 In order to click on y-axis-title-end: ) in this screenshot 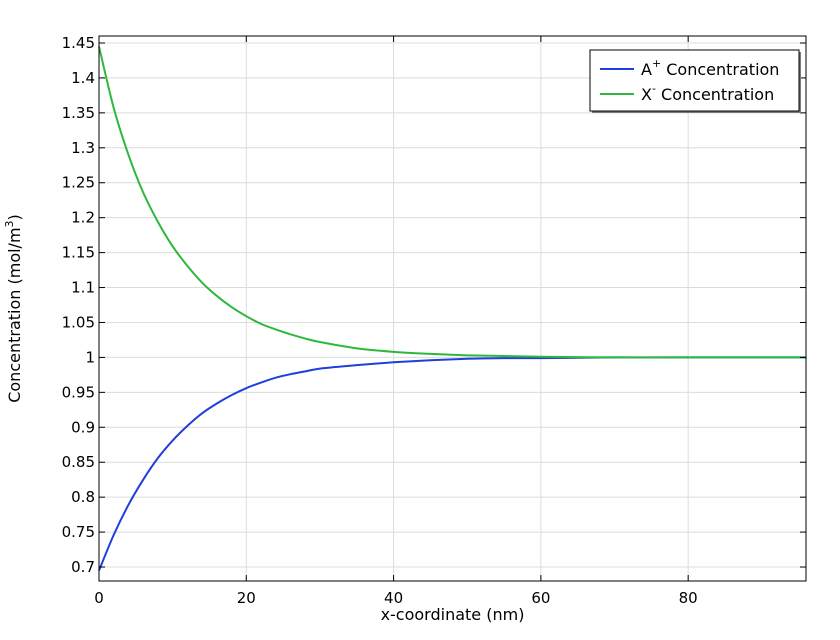, I will do `click(14, 217)`.